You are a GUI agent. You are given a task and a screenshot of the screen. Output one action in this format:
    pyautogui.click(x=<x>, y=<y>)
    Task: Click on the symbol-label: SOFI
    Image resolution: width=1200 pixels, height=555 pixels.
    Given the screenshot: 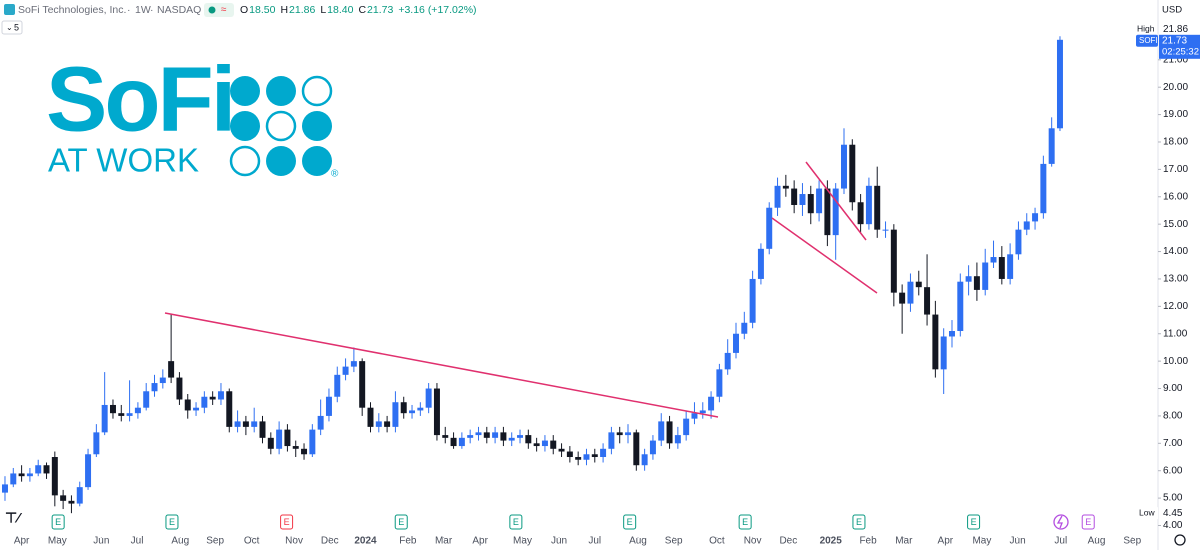 What is the action you would take?
    pyautogui.click(x=1148, y=40)
    